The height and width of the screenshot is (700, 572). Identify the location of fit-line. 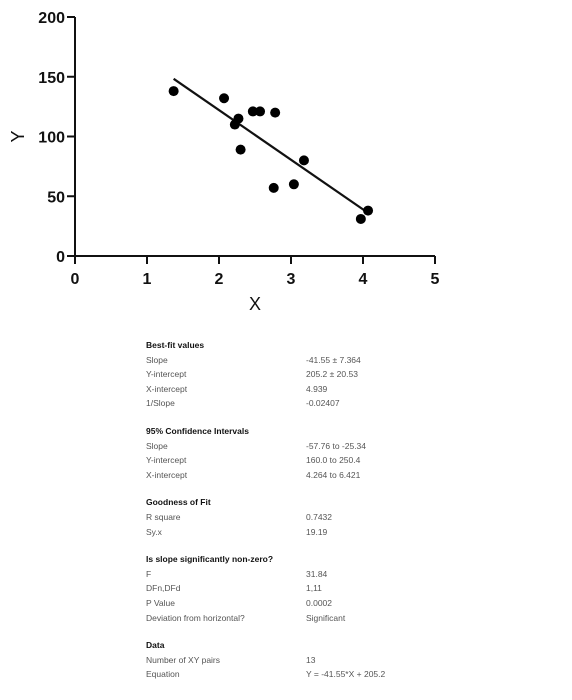
(271, 145).